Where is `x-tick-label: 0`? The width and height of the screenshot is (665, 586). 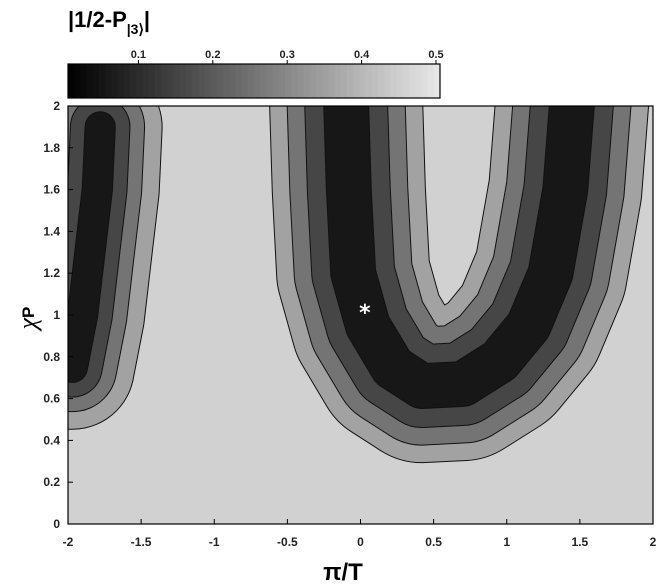
x-tick-label: 0 is located at coordinates (360, 542).